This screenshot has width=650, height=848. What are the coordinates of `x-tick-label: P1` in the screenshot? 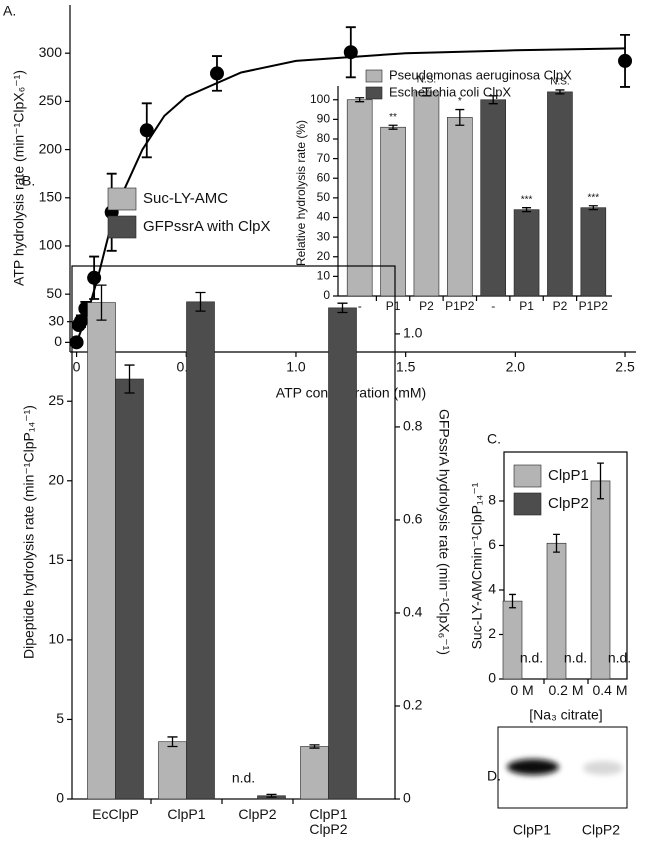 It's located at (393, 306).